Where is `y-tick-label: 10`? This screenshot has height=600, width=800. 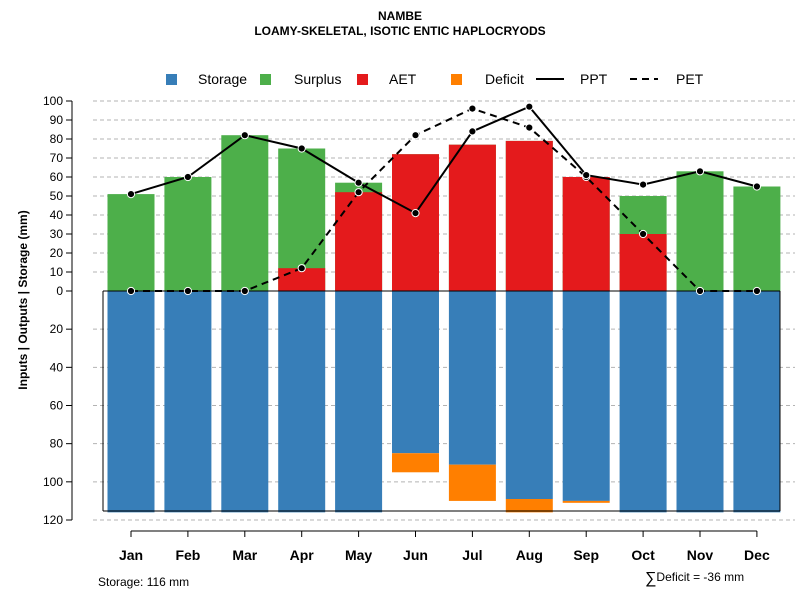
y-tick-label: 10 is located at coordinates (57, 272).